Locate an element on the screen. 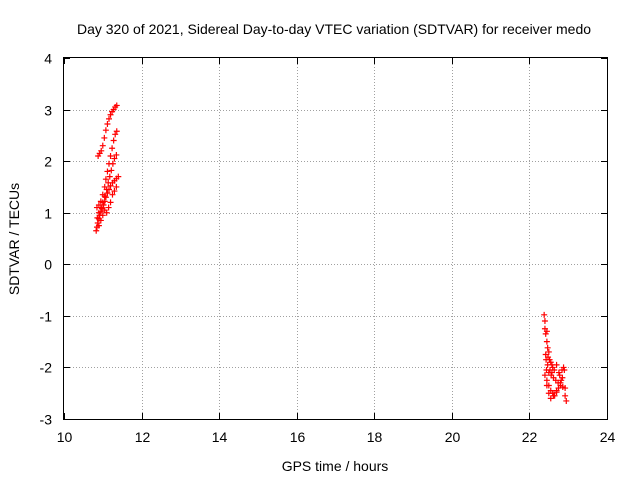  y-tick-label: 3 is located at coordinates (48, 111).